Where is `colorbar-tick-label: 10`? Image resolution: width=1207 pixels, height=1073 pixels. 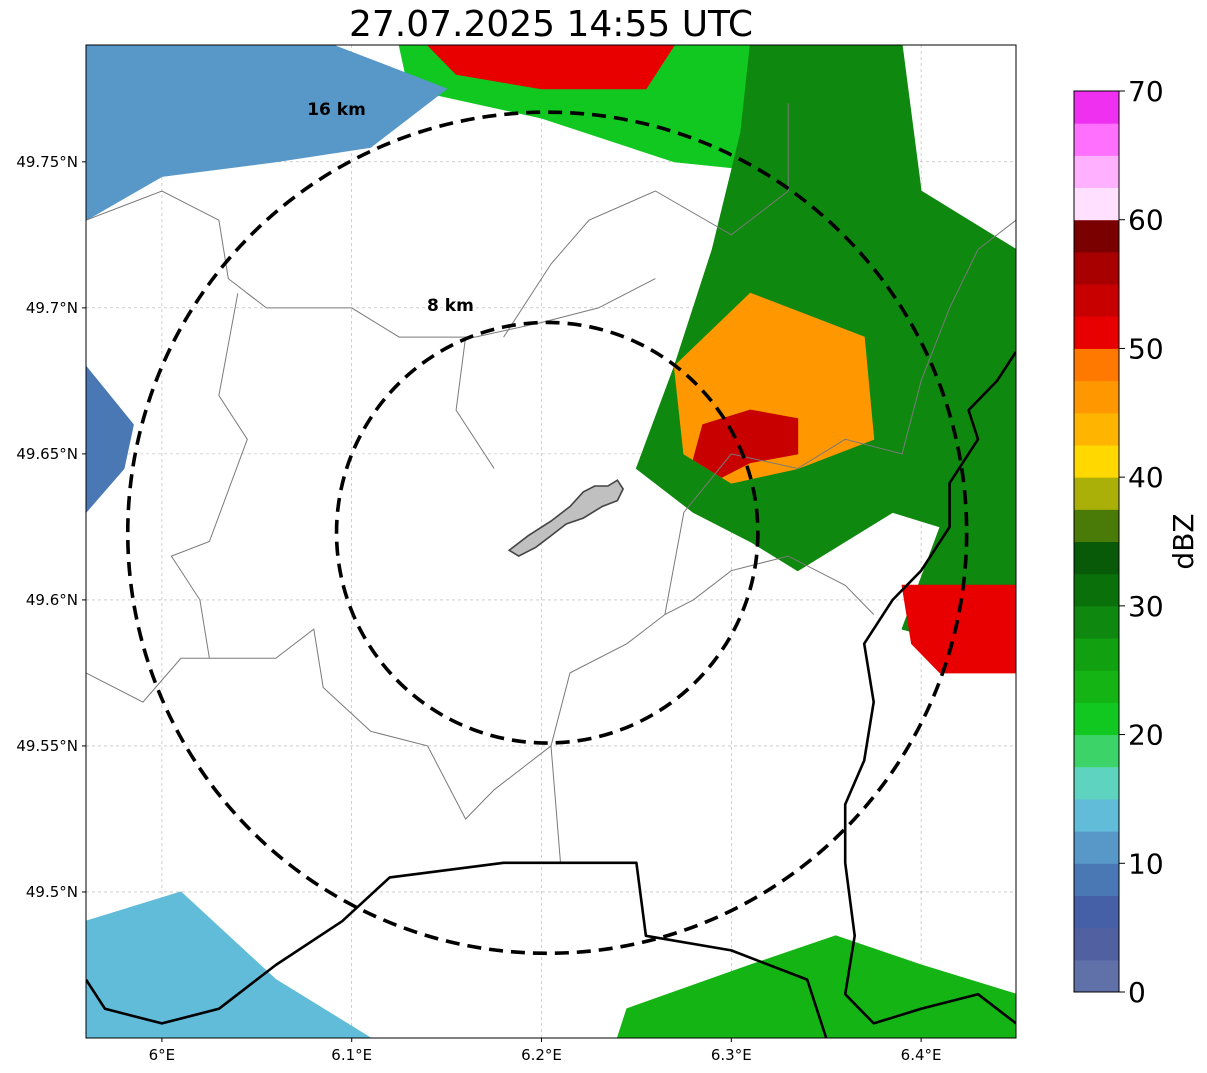 colorbar-tick-label: 10 is located at coordinates (1146, 863).